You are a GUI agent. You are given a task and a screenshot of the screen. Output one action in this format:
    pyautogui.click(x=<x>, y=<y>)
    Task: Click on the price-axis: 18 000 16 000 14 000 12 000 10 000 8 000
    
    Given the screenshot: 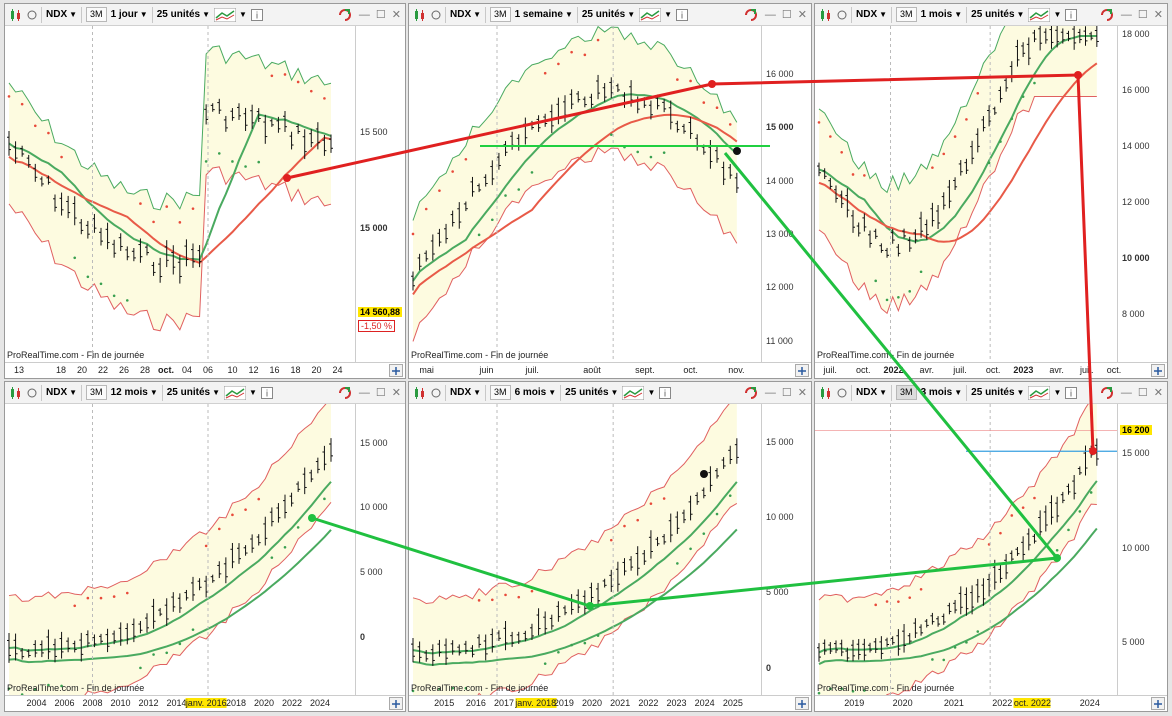 What is the action you would take?
    pyautogui.click(x=1142, y=194)
    